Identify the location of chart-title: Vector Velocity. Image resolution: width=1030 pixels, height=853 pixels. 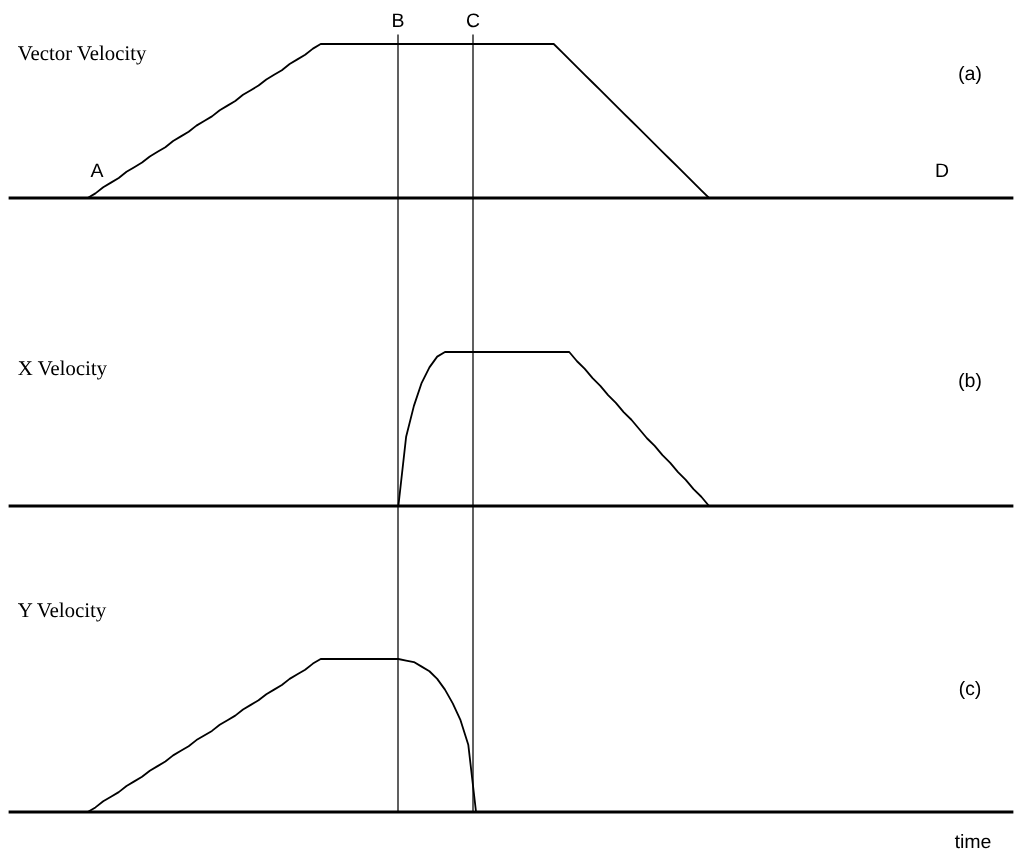
(82, 55).